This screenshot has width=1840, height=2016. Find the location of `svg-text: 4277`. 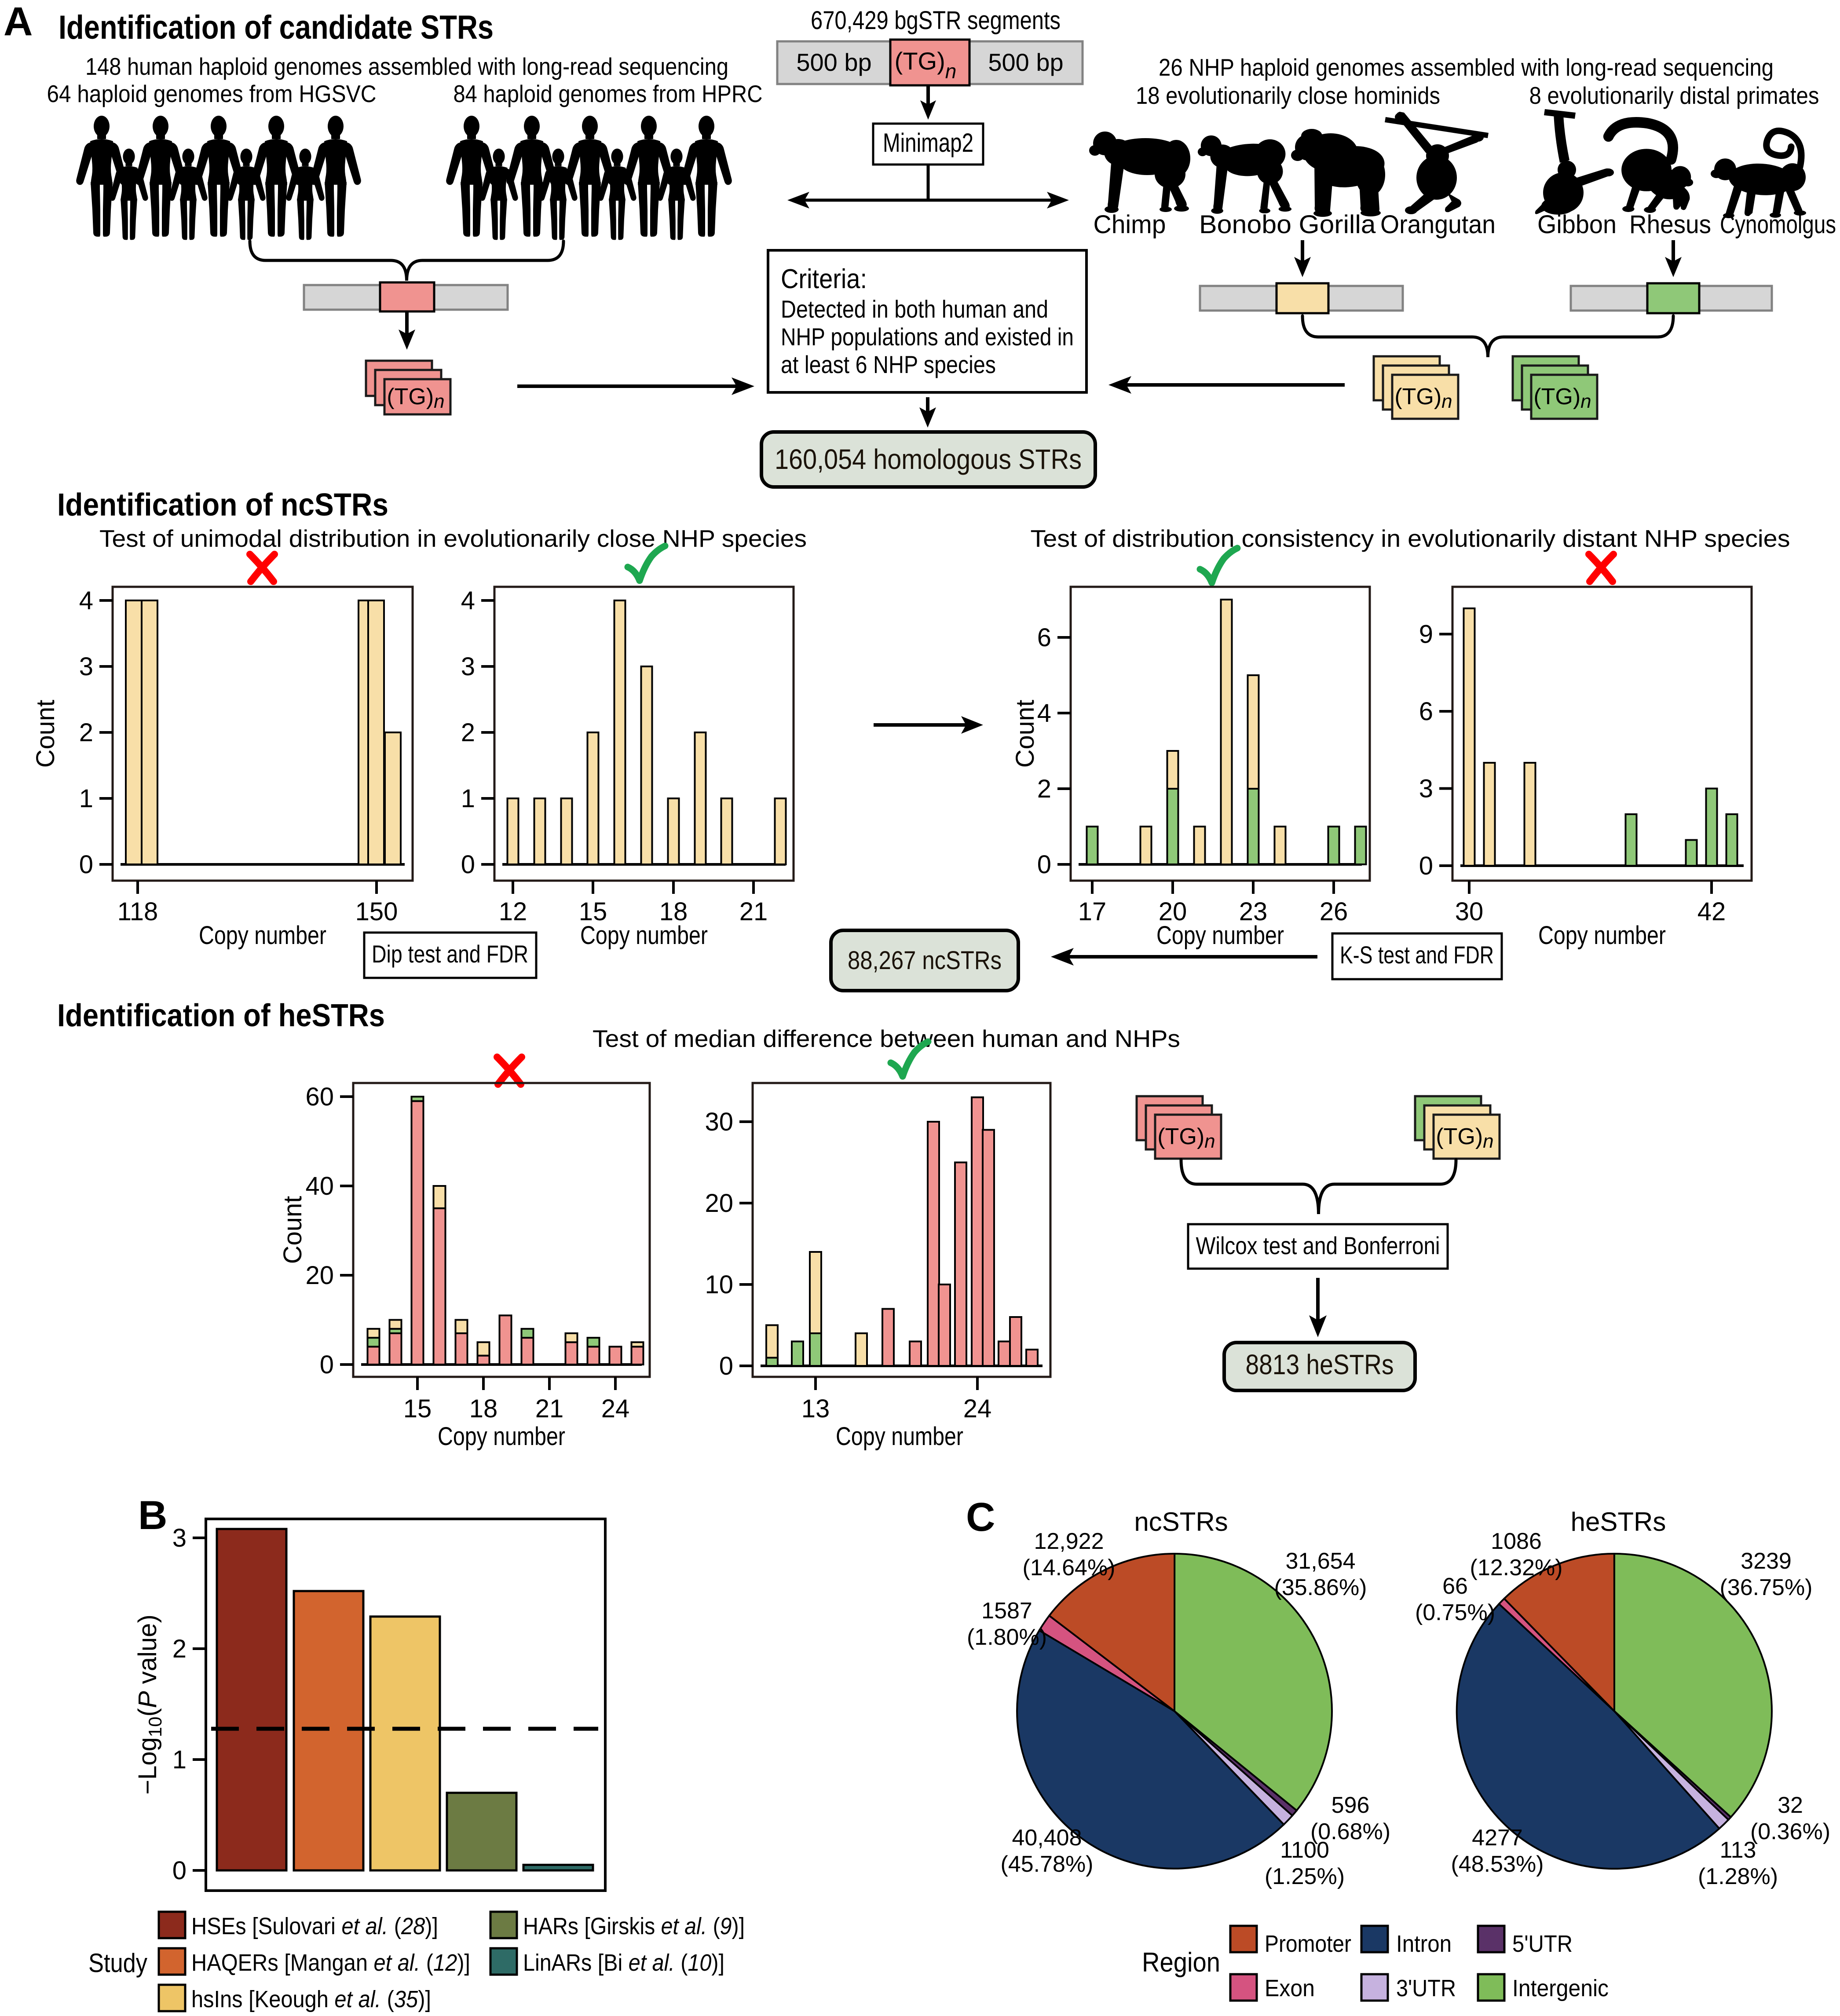

svg-text: 4277 is located at coordinates (1497, 1838).